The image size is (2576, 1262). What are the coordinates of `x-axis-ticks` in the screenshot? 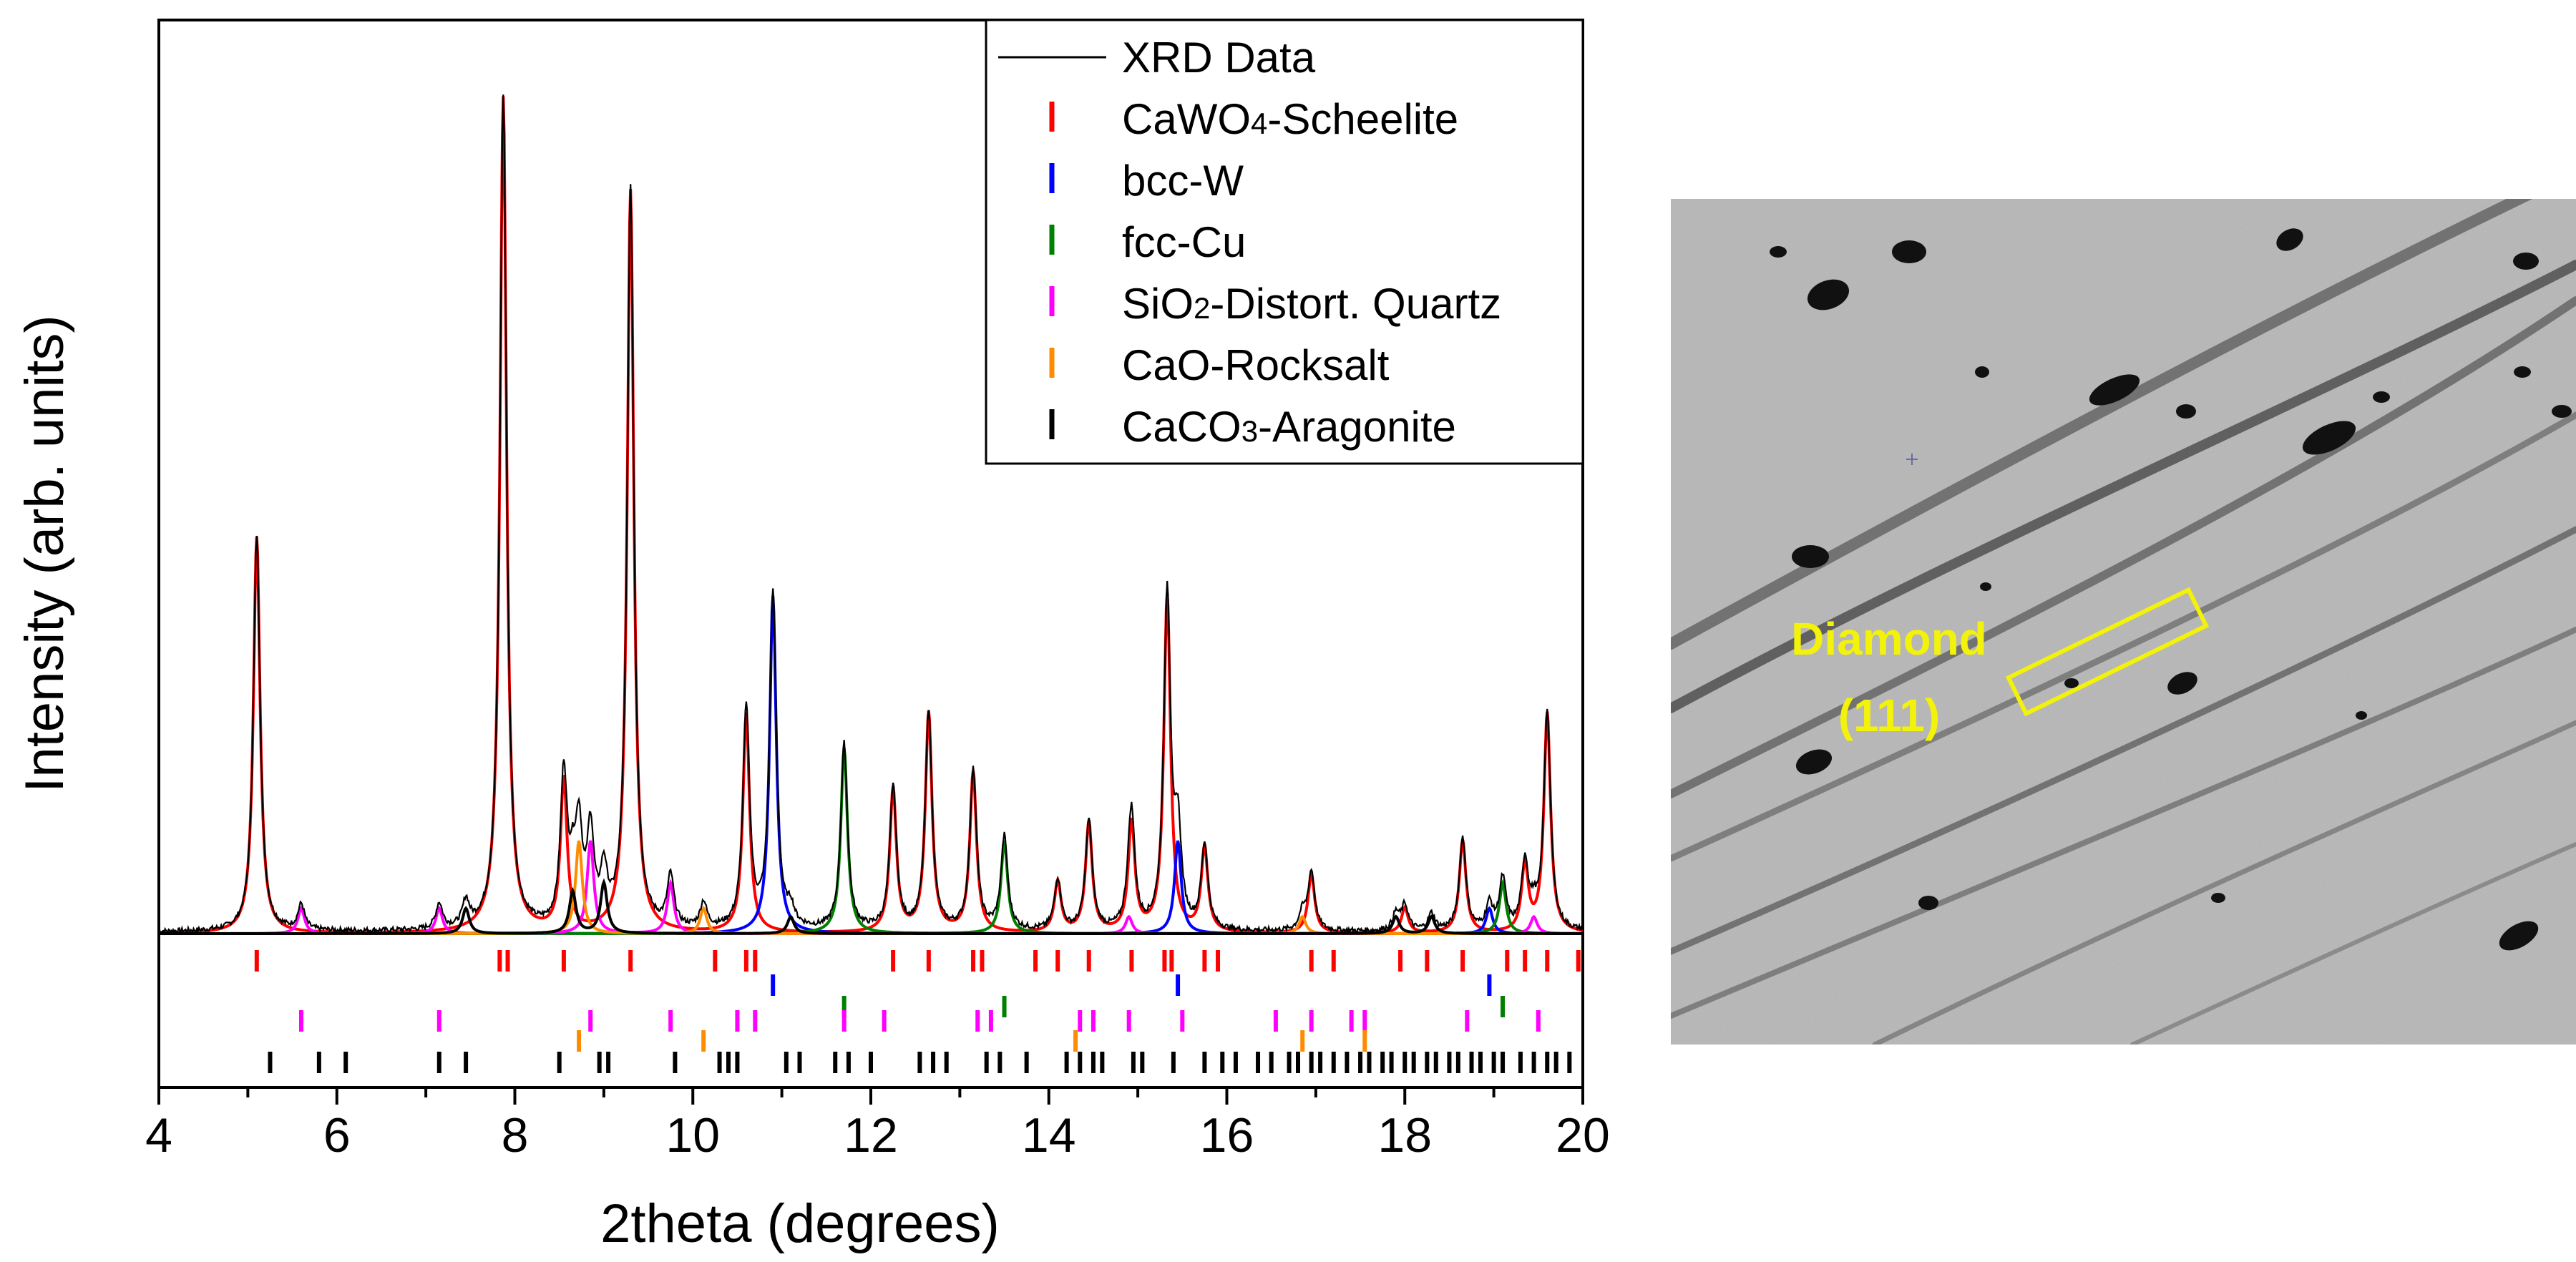 It's located at (870, 1096).